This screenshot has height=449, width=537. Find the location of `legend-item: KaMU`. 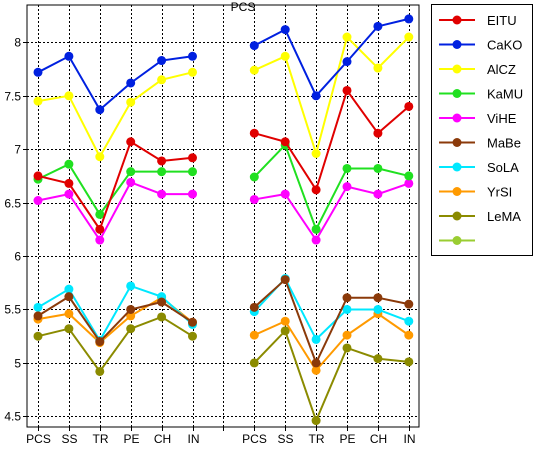

legend-item: KaMU is located at coordinates (481, 94).